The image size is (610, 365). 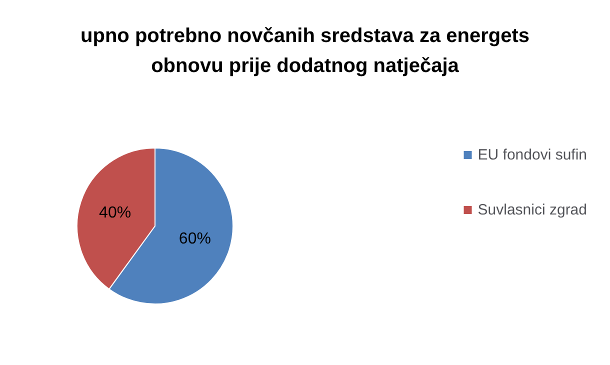 What do you see at coordinates (532, 210) in the screenshot?
I see `legend-label: Suvlasnici zgrad` at bounding box center [532, 210].